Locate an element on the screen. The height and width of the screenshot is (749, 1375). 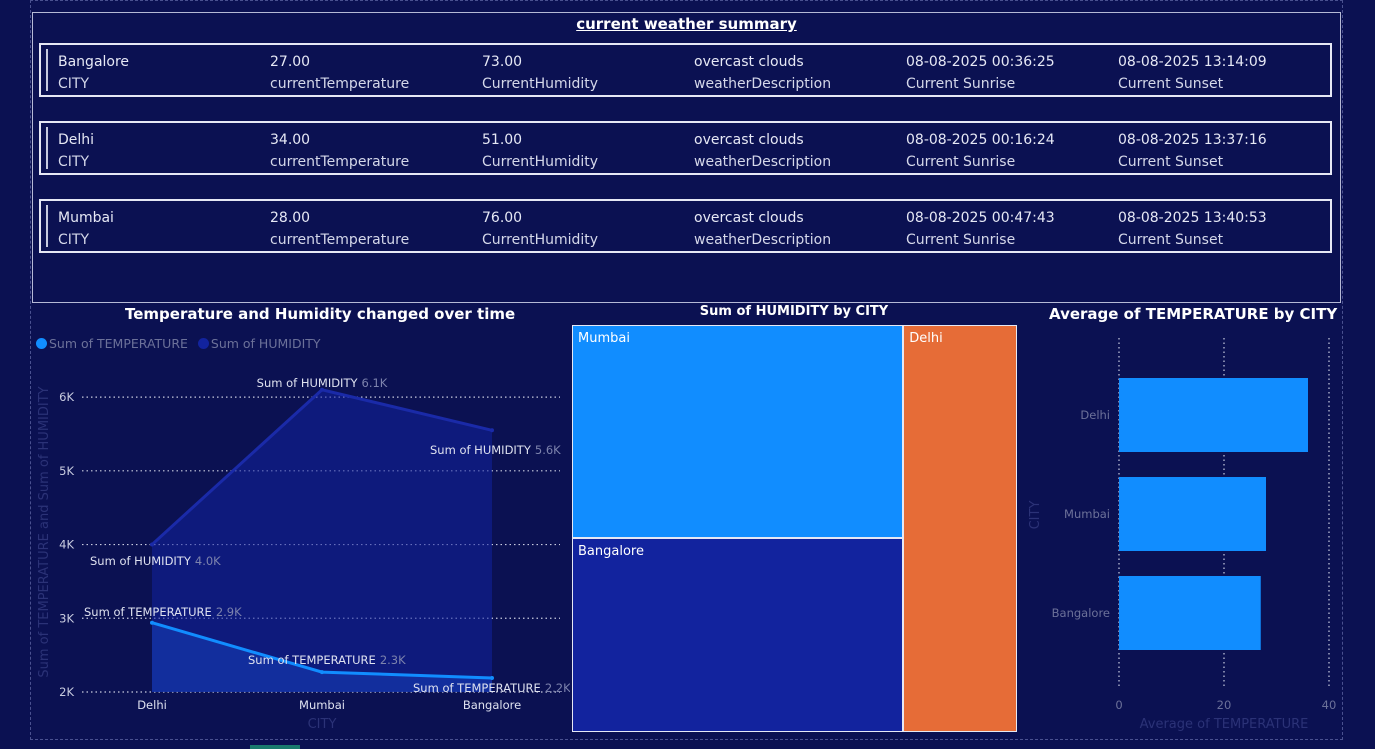
page-tab-indicator is located at coordinates (275, 747).